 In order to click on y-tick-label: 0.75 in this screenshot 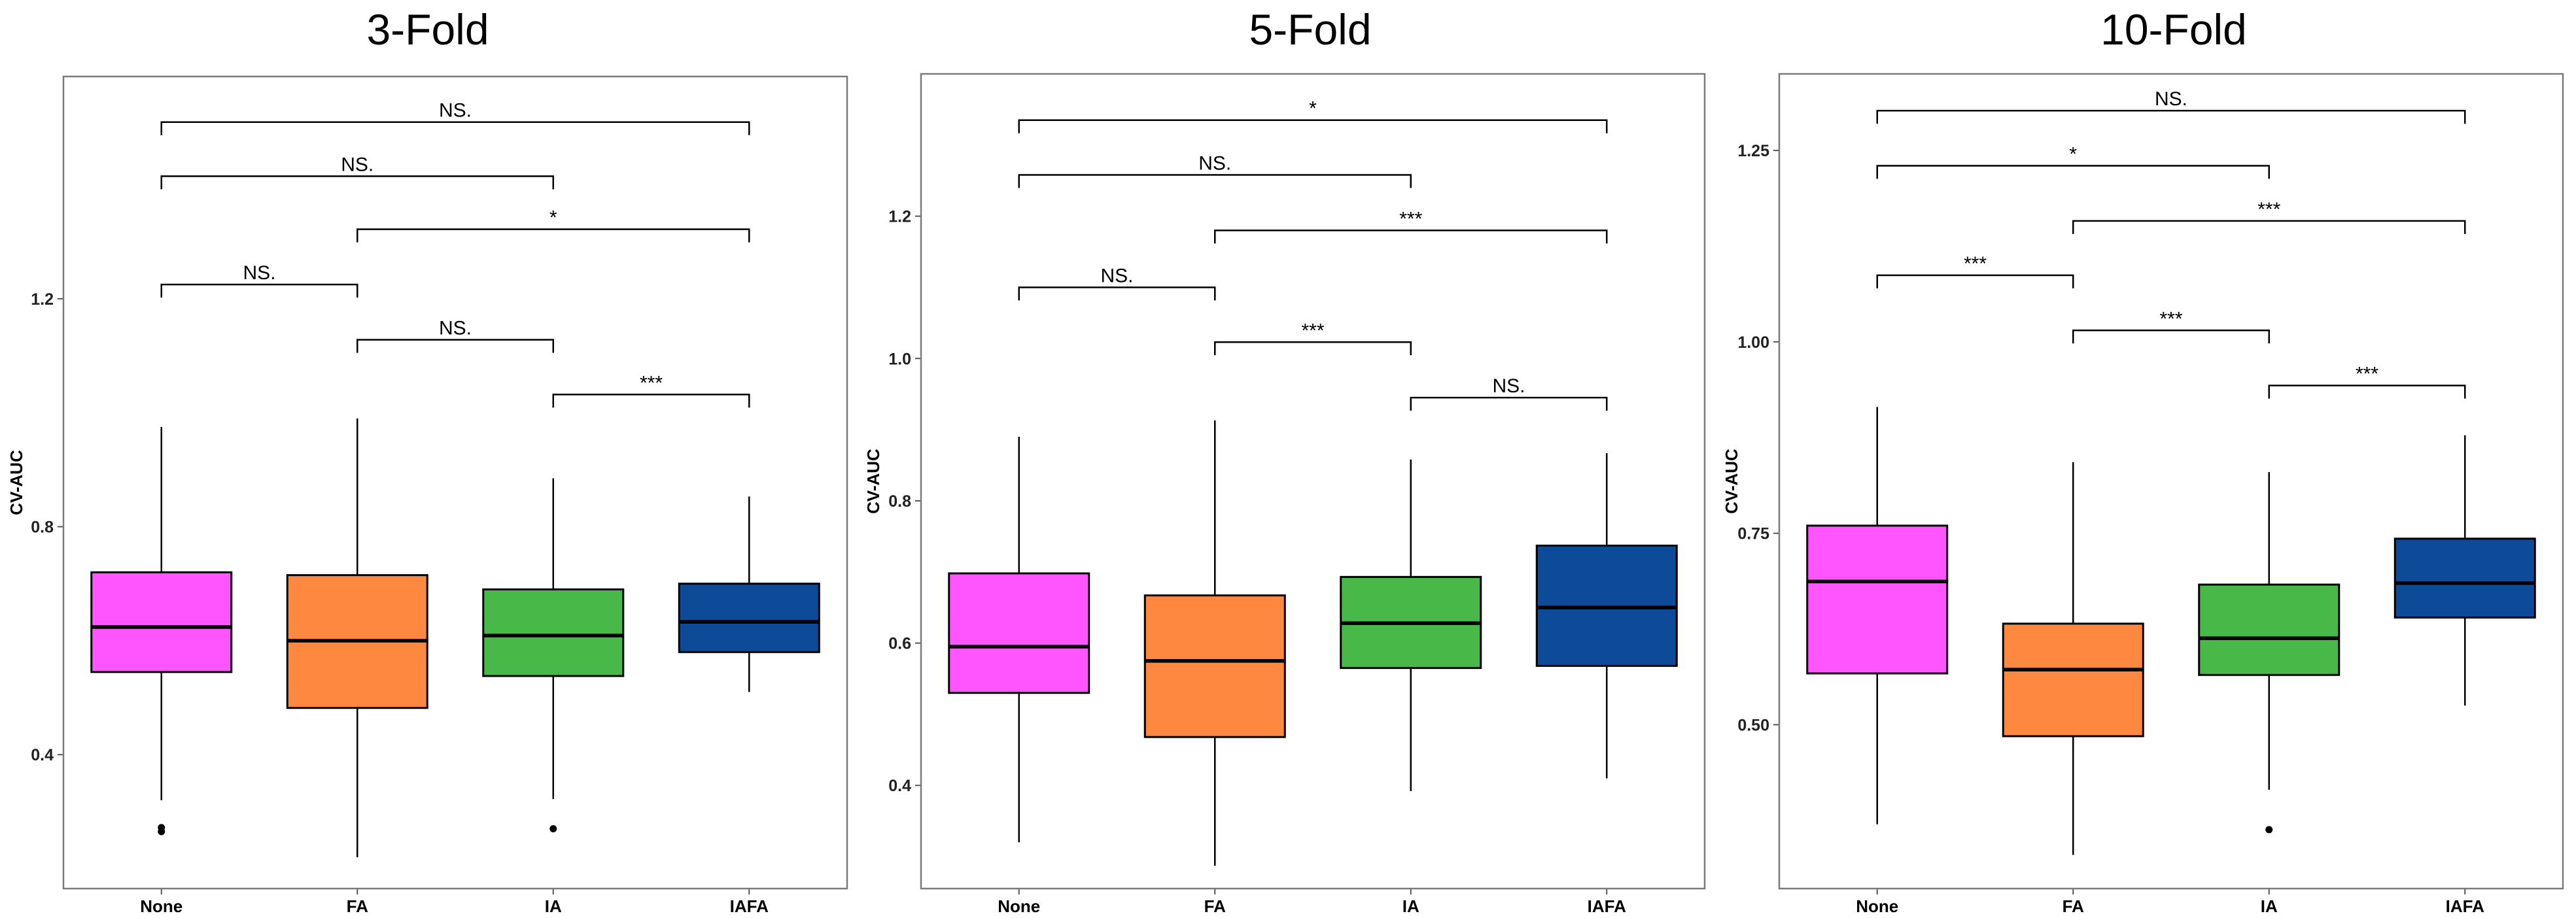, I will do `click(1753, 534)`.